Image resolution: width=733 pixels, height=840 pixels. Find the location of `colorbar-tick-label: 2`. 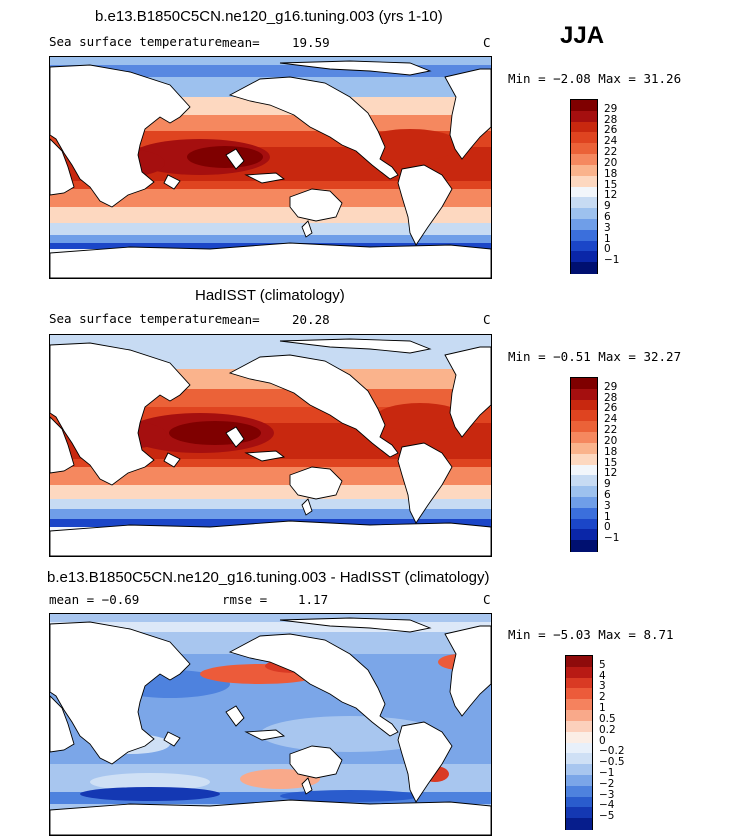

colorbar-tick-label: 2 is located at coordinates (602, 697).